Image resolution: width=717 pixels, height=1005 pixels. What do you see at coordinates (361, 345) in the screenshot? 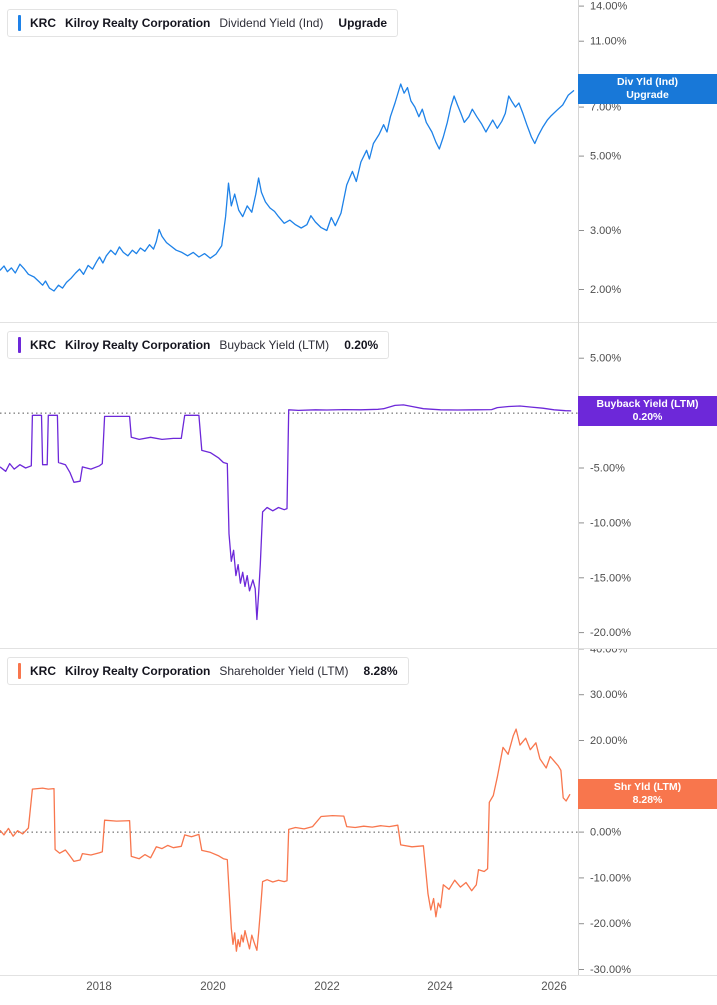
I see `legend-value: 0.20%` at bounding box center [361, 345].